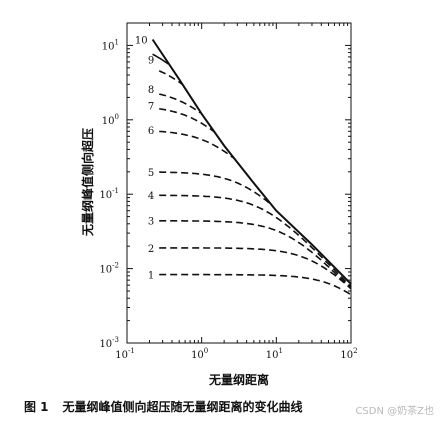 The height and width of the screenshot is (427, 446). I want to click on y-tick-label: 10⁻¹, so click(109, 194).